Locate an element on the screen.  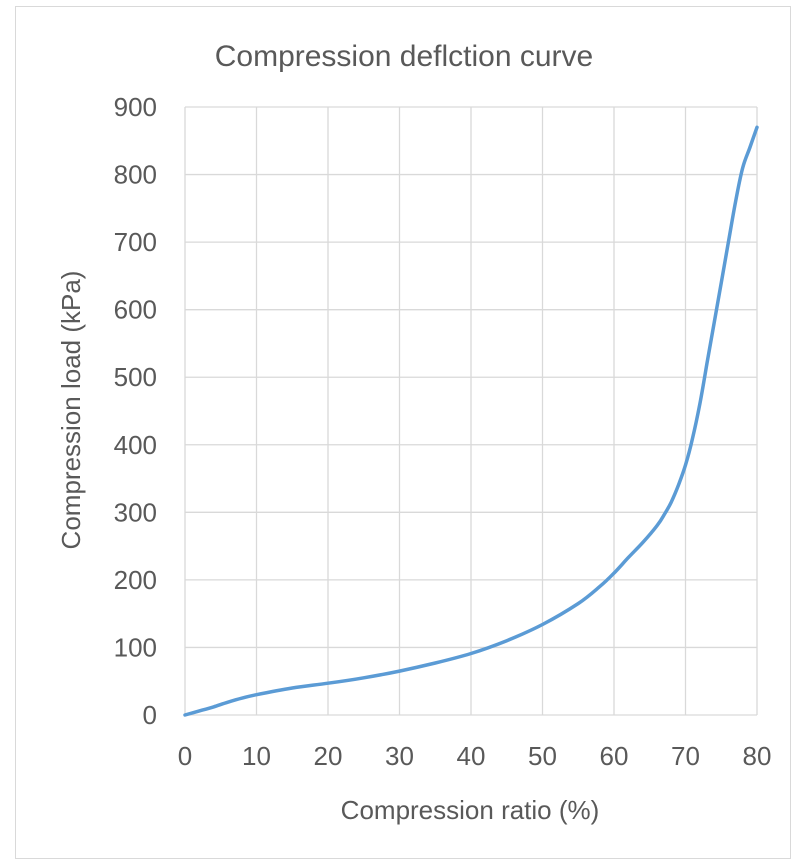
y-axis-title: Compression load (kPa) is located at coordinates (71, 410).